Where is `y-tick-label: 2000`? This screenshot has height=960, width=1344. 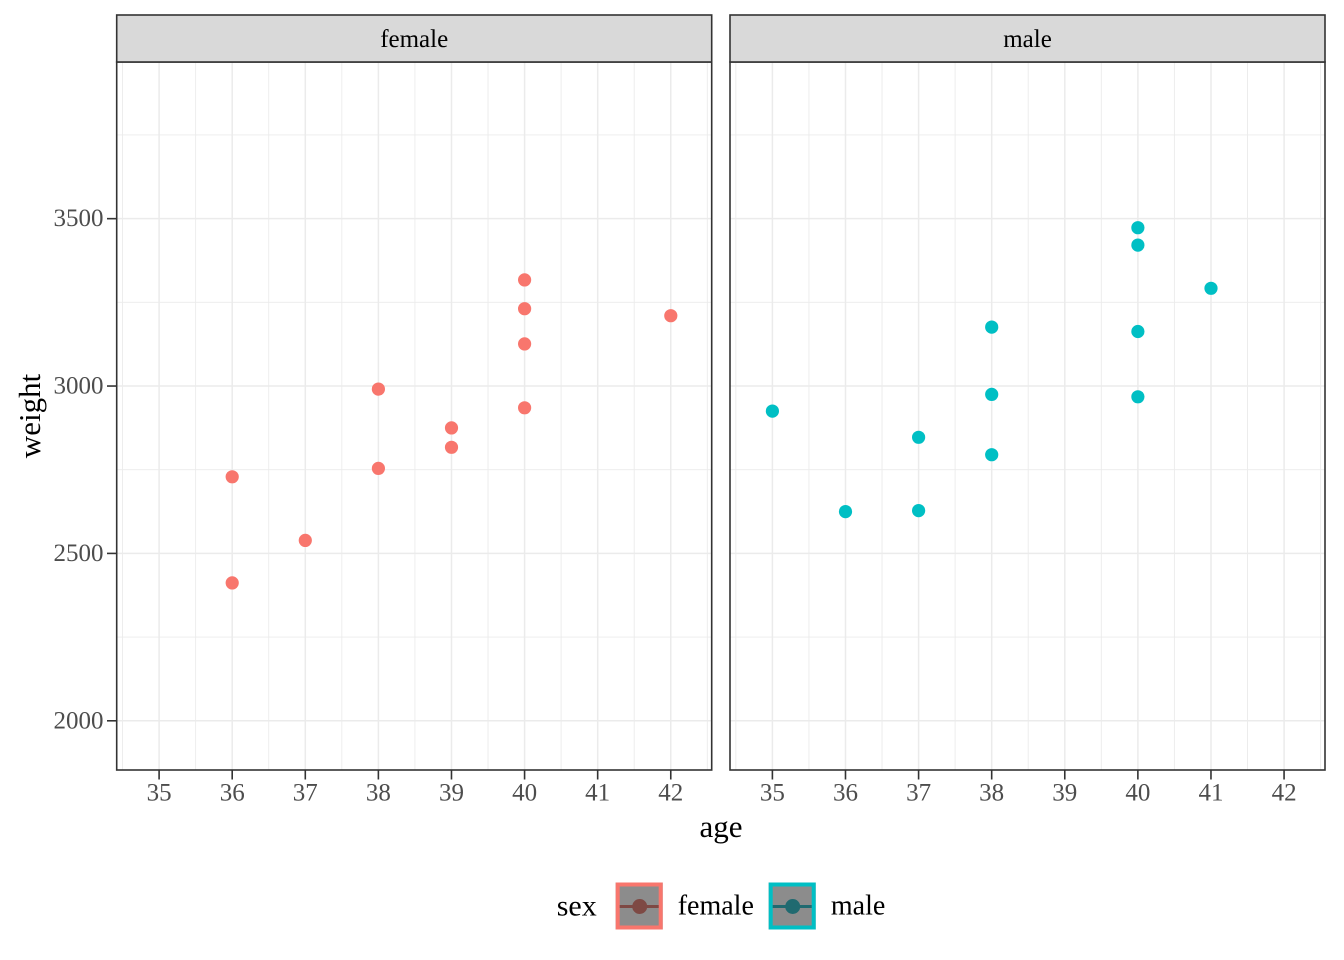
y-tick-label: 2000 is located at coordinates (79, 720).